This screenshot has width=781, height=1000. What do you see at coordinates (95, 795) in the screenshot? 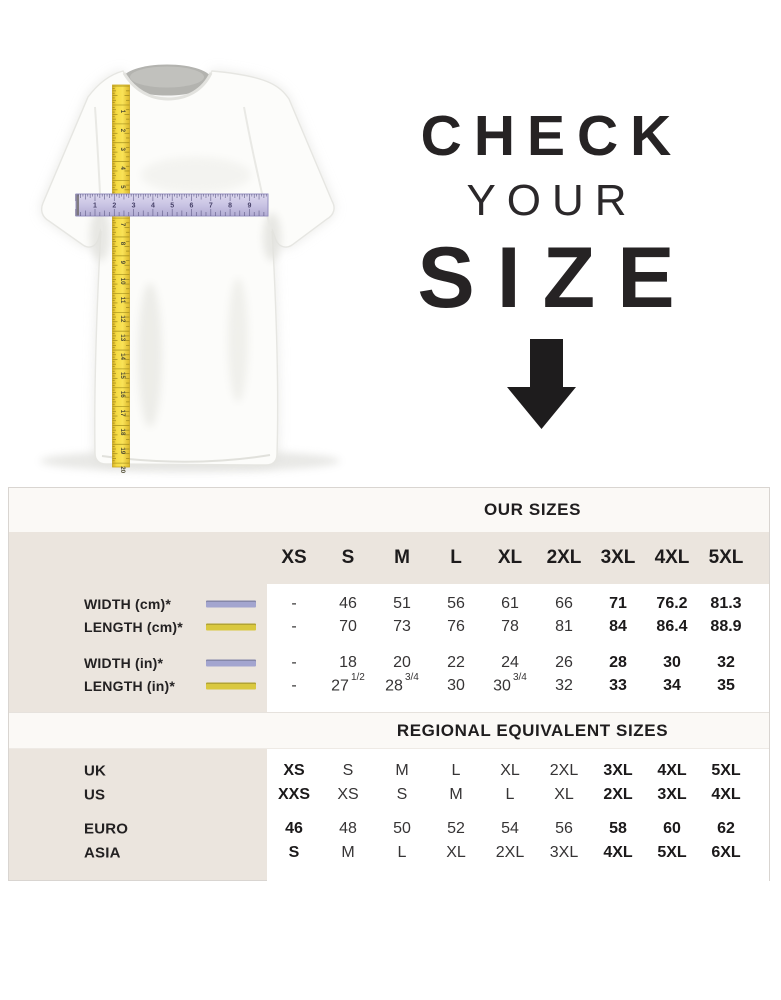
I see `region-label: US` at bounding box center [95, 795].